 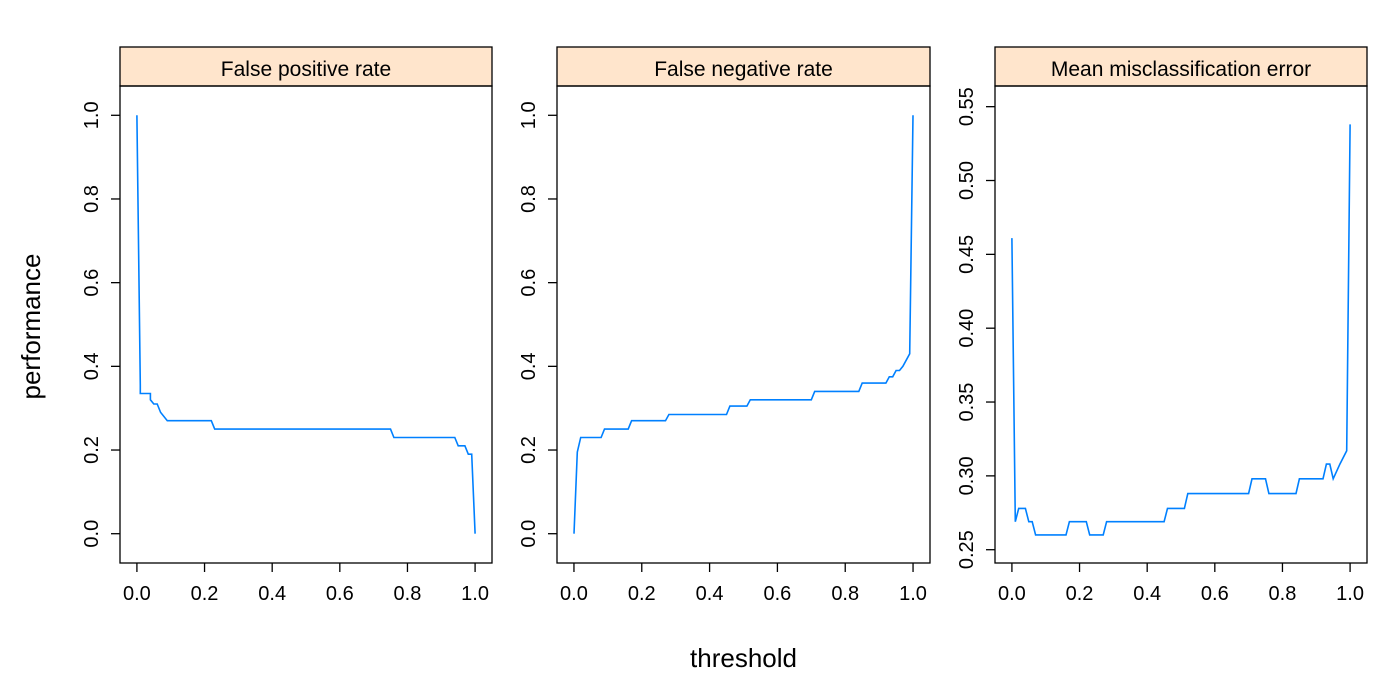 What do you see at coordinates (743, 658) in the screenshot?
I see `x-axis-title: threshold` at bounding box center [743, 658].